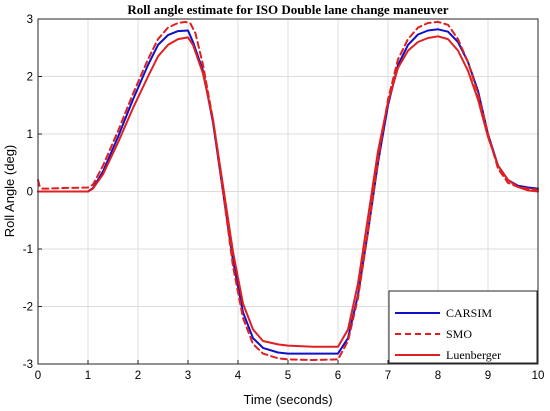  Describe the element at coordinates (287, 399) in the screenshot. I see `x-axis-label: Time (seconds)` at that location.